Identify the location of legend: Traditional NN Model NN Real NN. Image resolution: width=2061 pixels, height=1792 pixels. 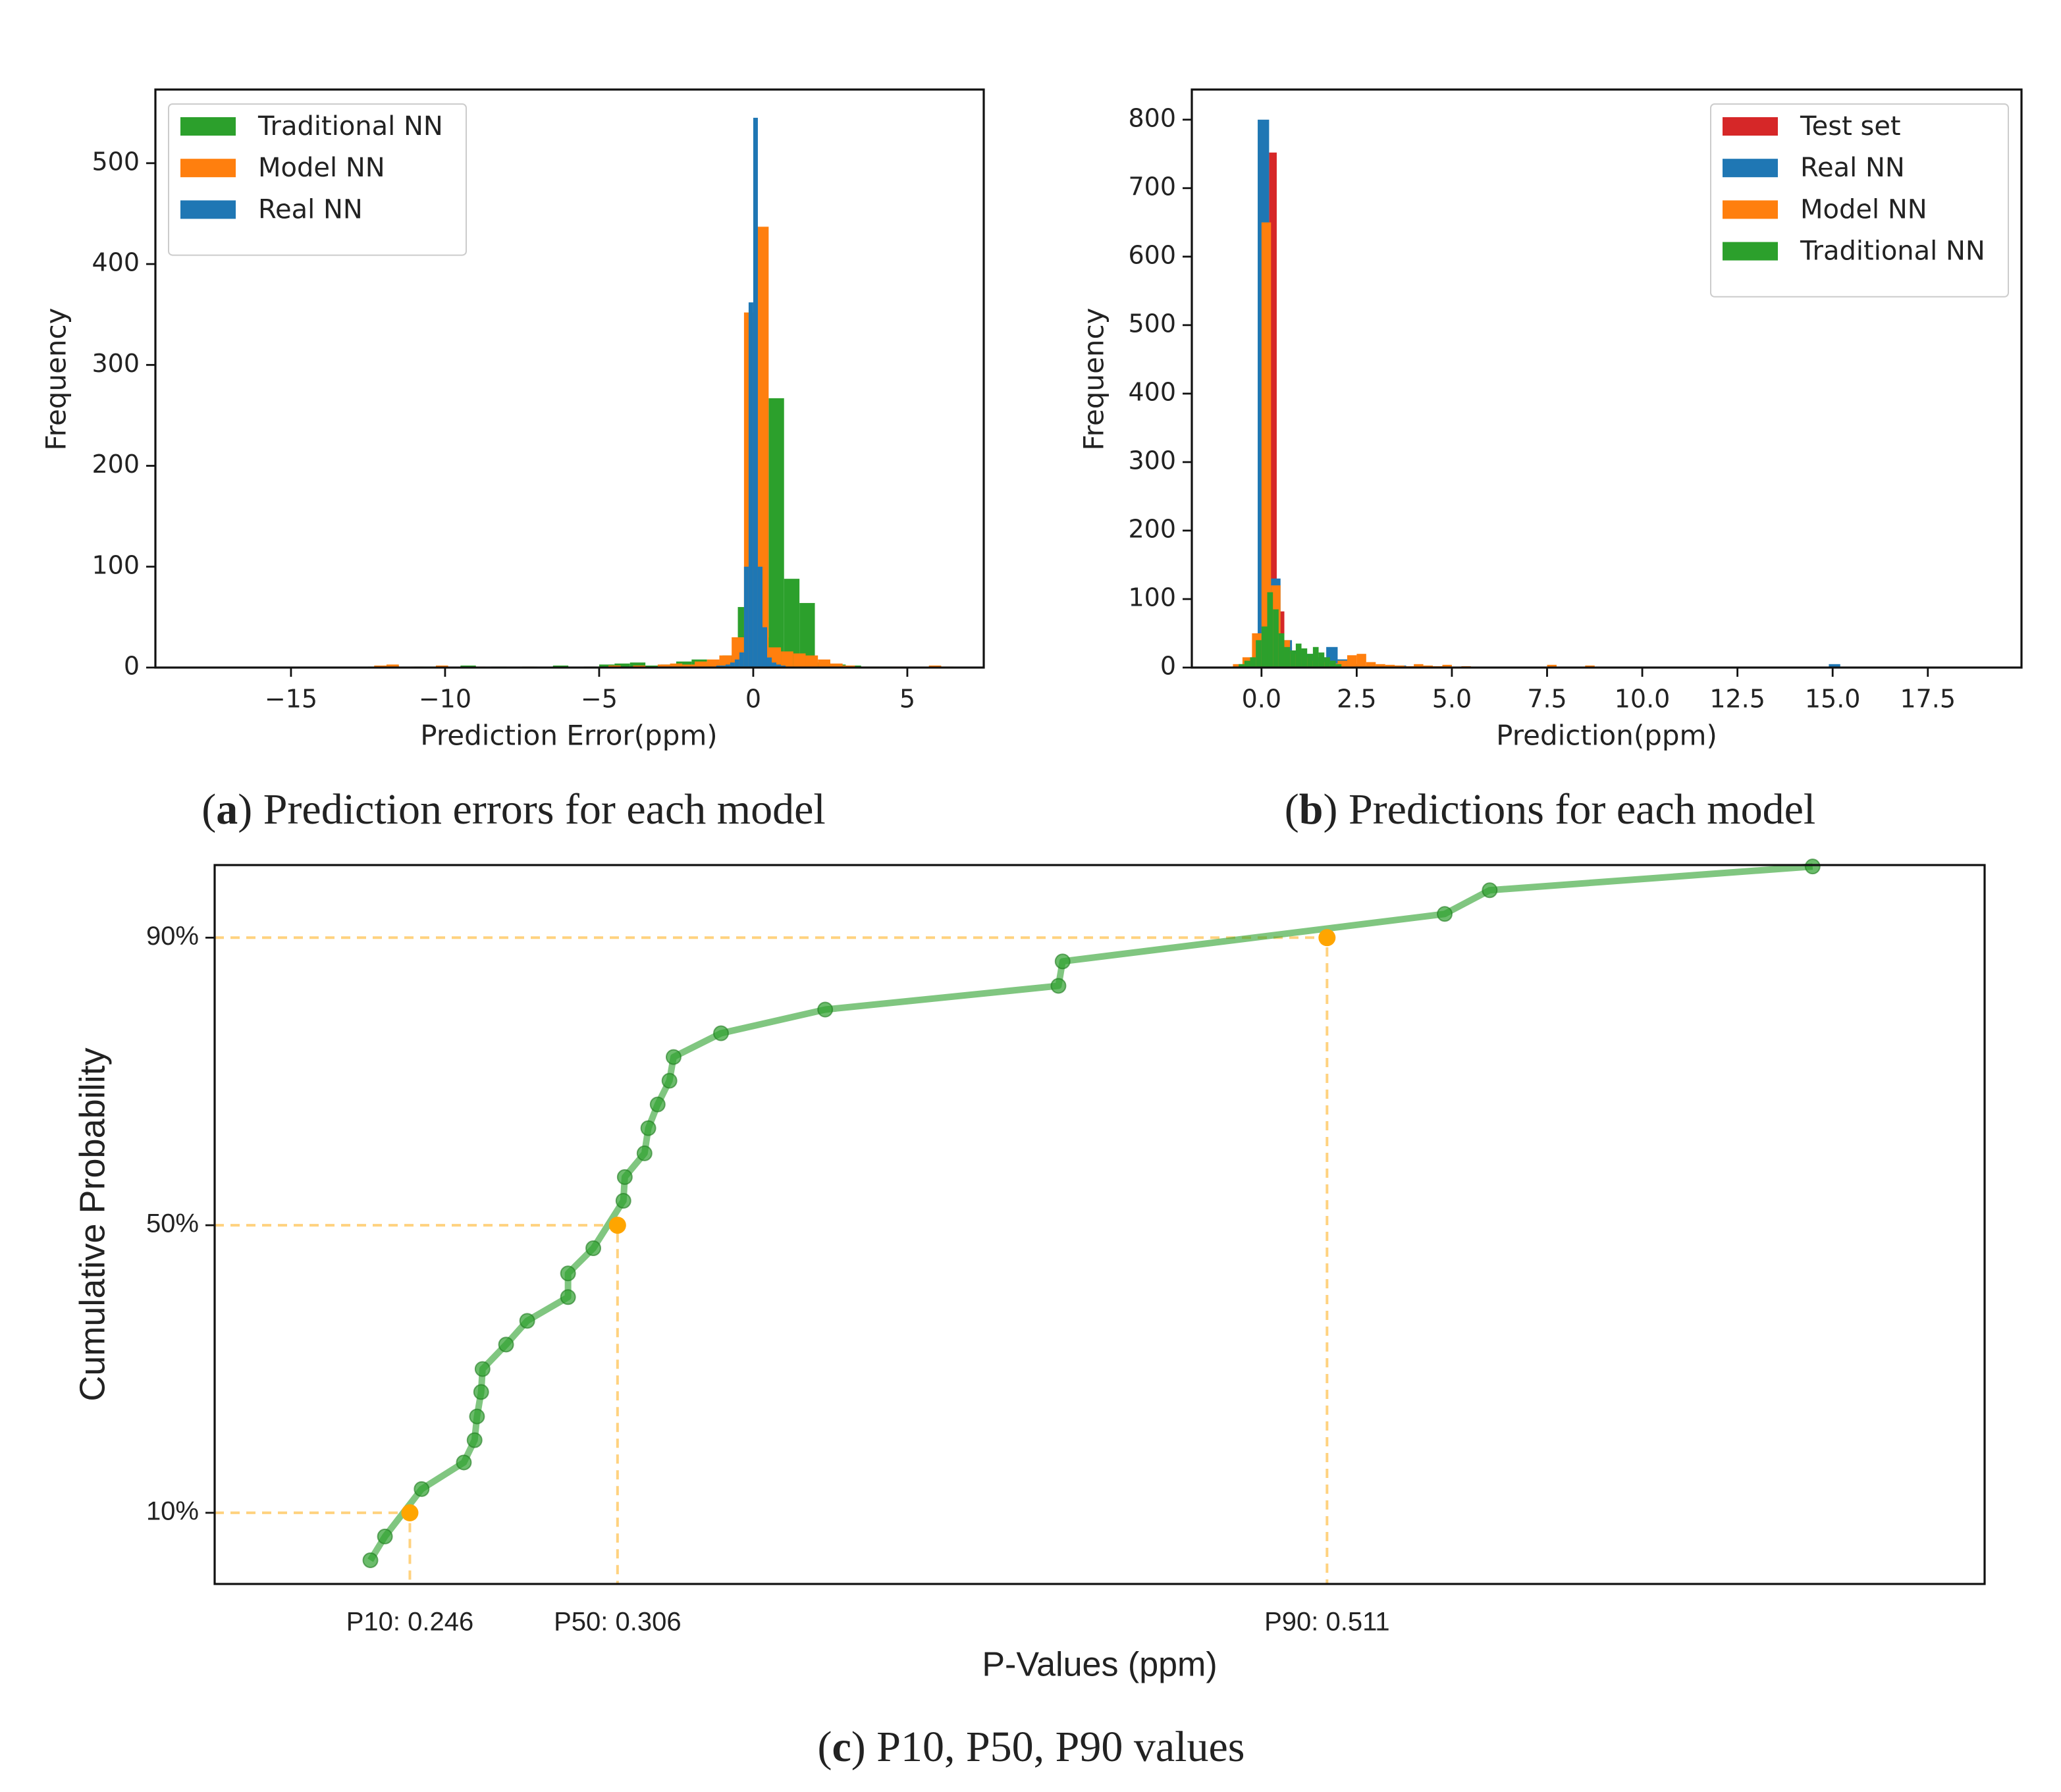
(317, 180).